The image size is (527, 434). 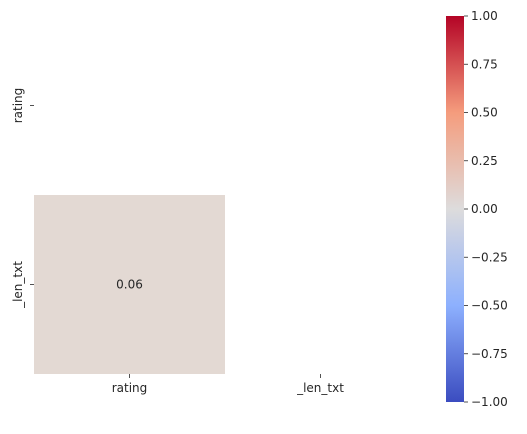 I want to click on y-tick-label-_len_txt: _len_txt, so click(x=18, y=285).